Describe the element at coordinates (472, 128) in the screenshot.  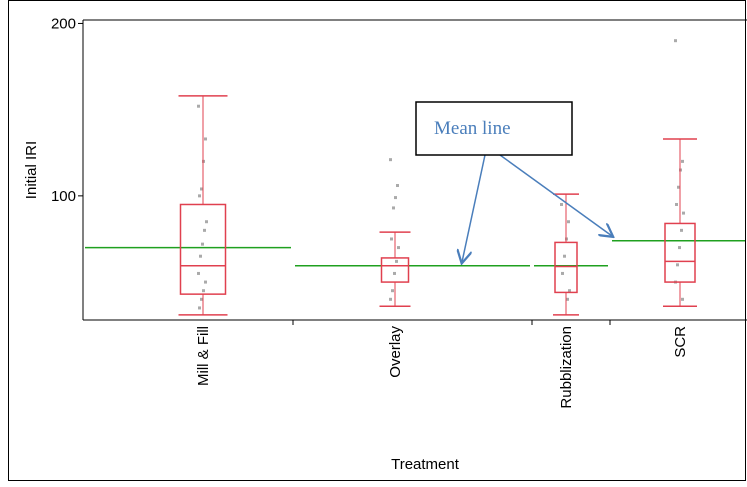
I see `annotation: Mean line` at that location.